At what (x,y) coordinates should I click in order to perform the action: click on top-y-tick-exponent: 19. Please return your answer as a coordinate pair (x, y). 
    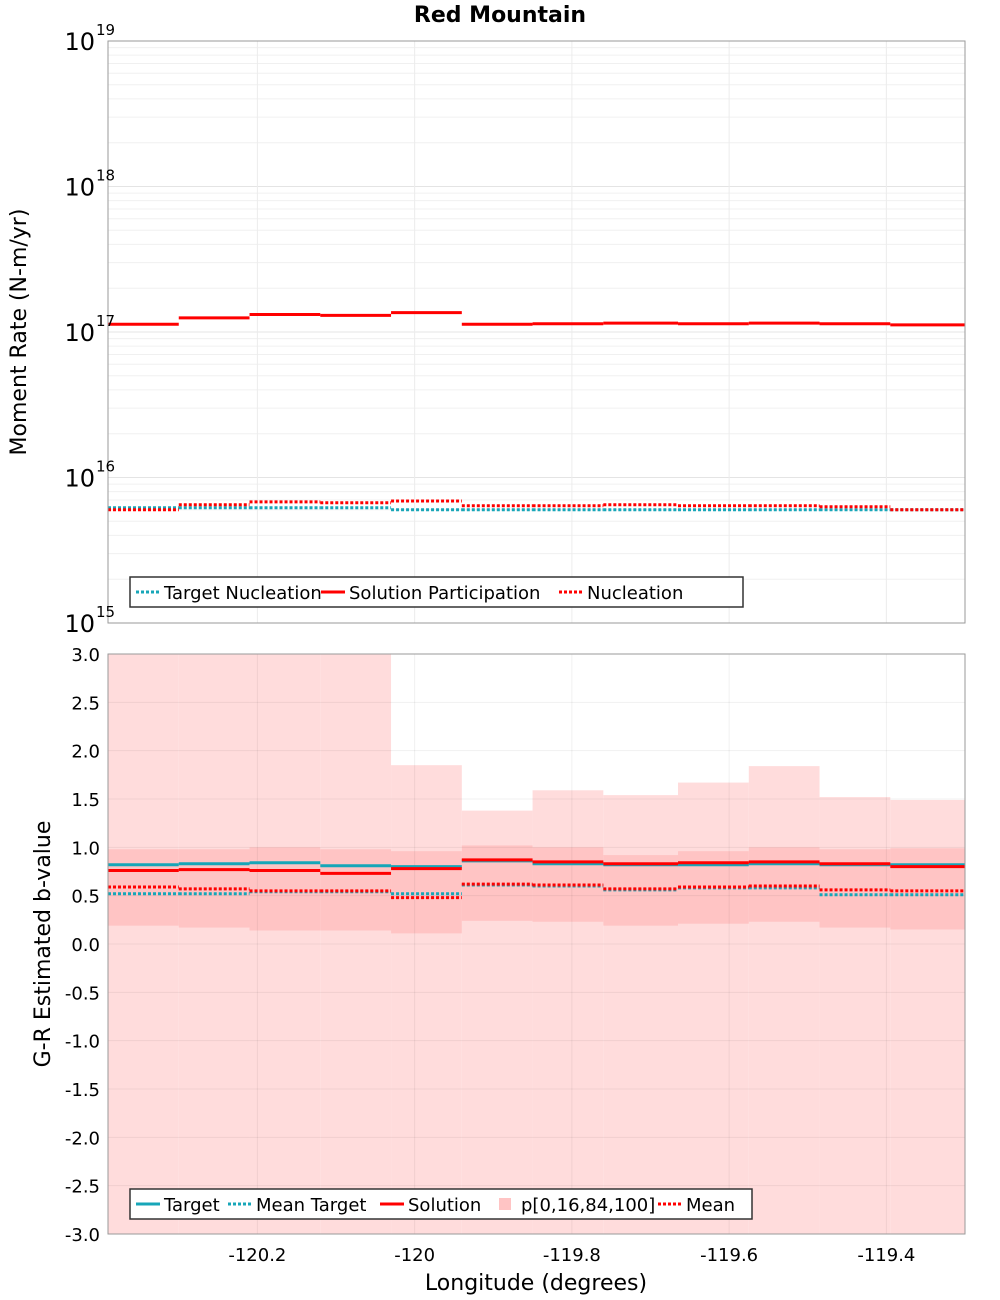
    Looking at the image, I should click on (105, 30).